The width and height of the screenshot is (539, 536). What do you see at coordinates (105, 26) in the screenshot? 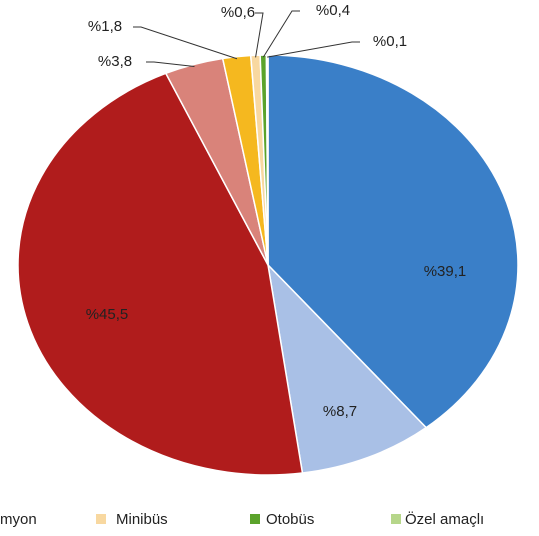
I see `data-label: %1,8` at bounding box center [105, 26].